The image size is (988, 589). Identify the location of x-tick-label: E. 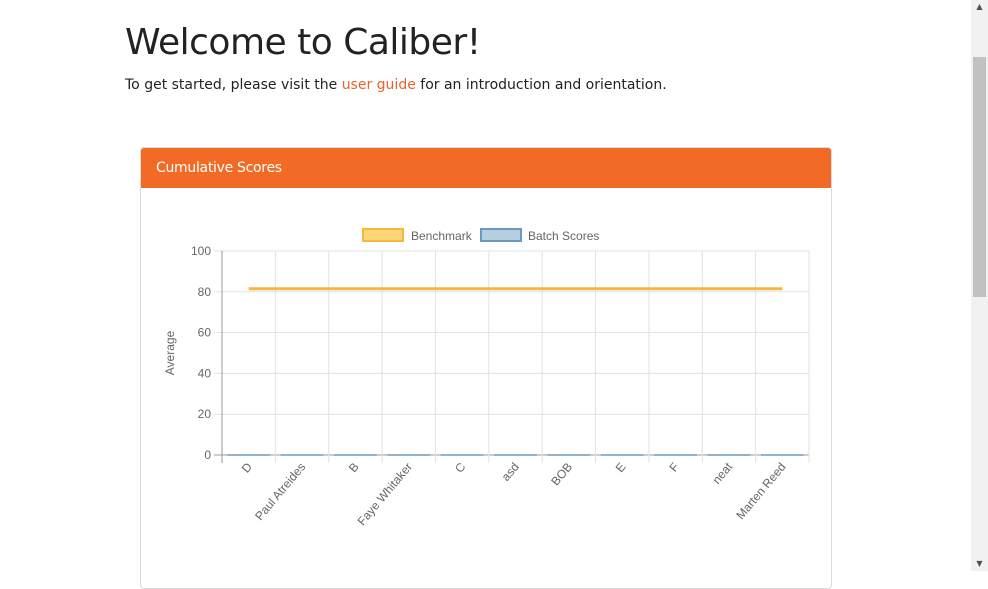
(621, 467).